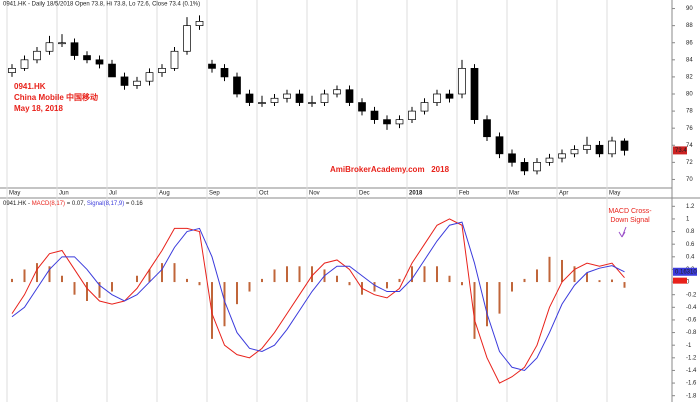 This screenshot has height=402, width=700. What do you see at coordinates (56, 97) in the screenshot?
I see `annotation: China Mobile 中国移动` at bounding box center [56, 97].